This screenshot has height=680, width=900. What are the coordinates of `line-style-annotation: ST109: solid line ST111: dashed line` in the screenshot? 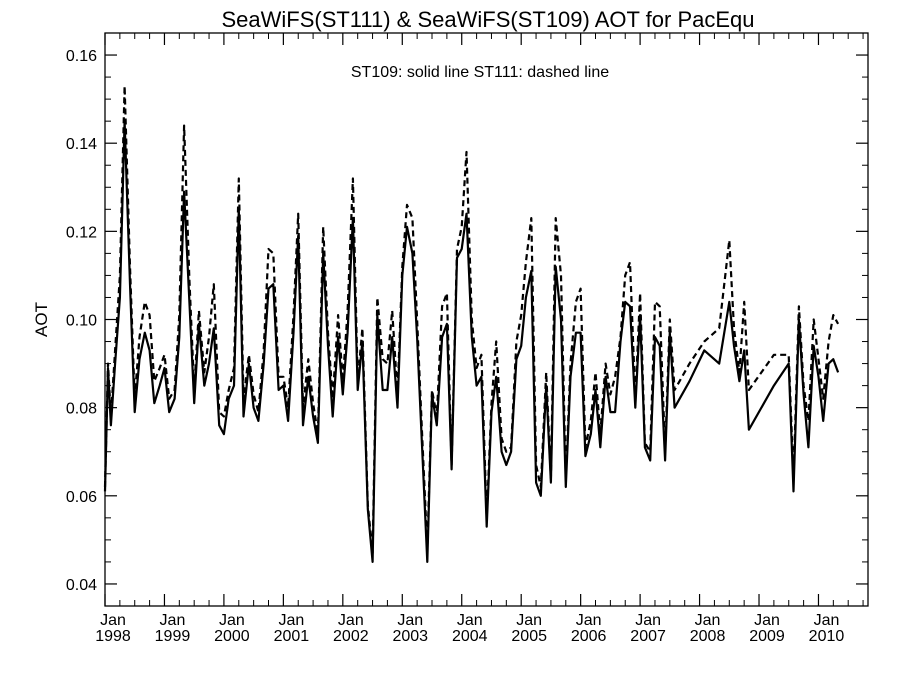 It's located at (480, 72).